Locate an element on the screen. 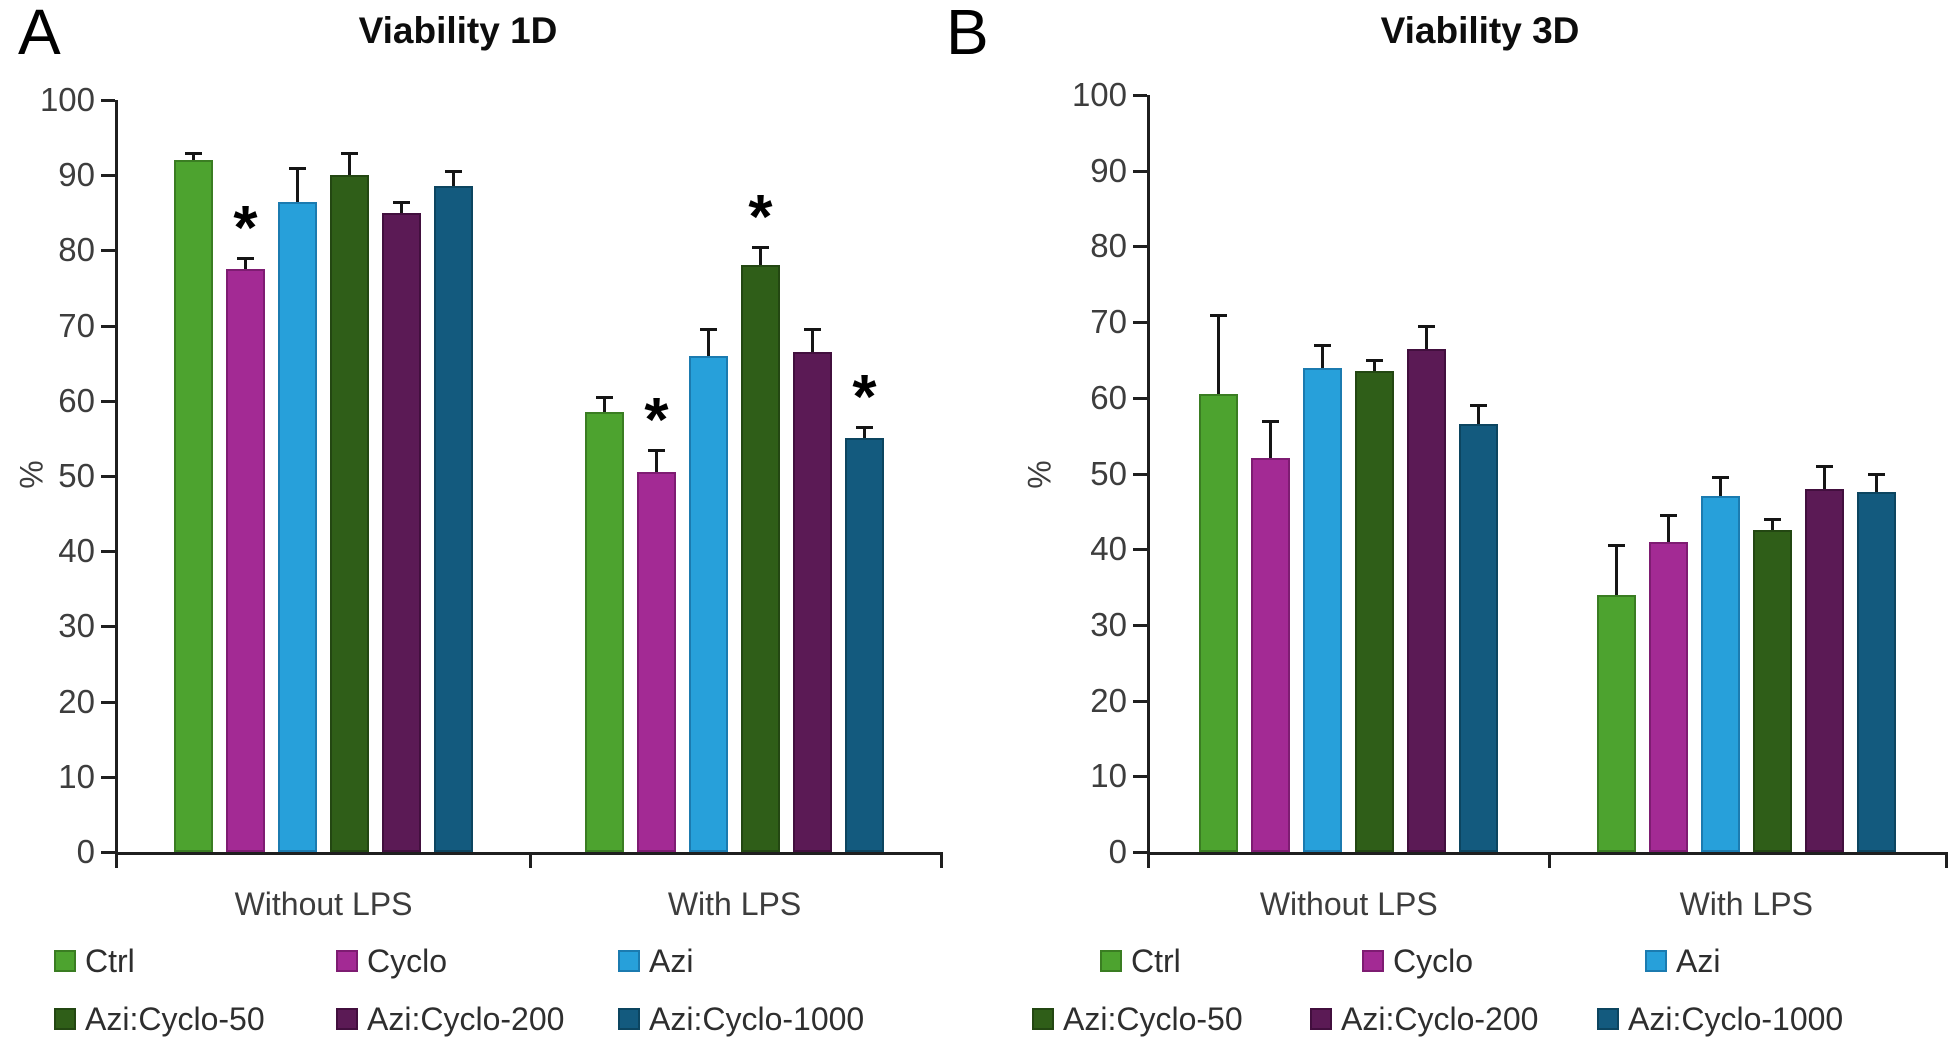 The width and height of the screenshot is (1955, 1048). significance-asterisk: * is located at coordinates (864, 398).